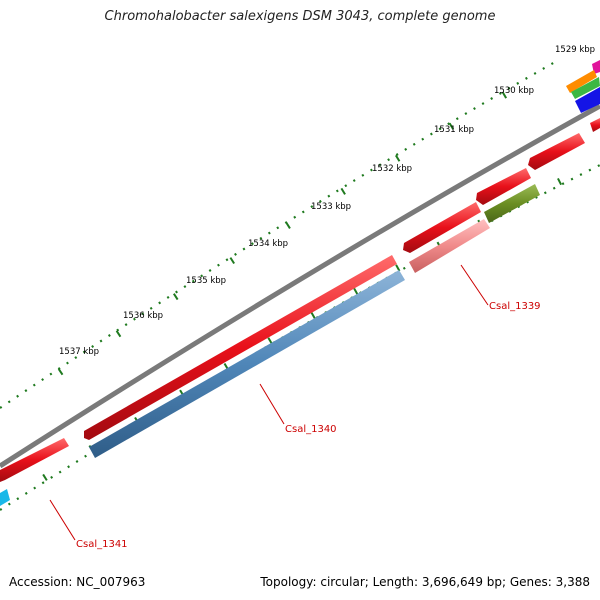 The height and width of the screenshot is (600, 600). I want to click on gene-label-csal-1339: Csal_1339, so click(515, 306).